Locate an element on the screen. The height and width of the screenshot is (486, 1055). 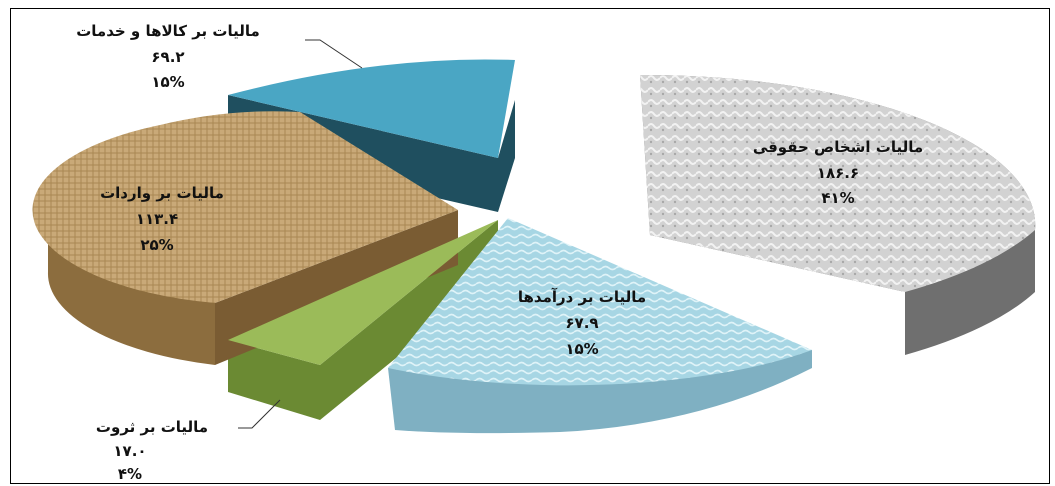
label-percent-imports: ۲۵% is located at coordinates (156, 245).